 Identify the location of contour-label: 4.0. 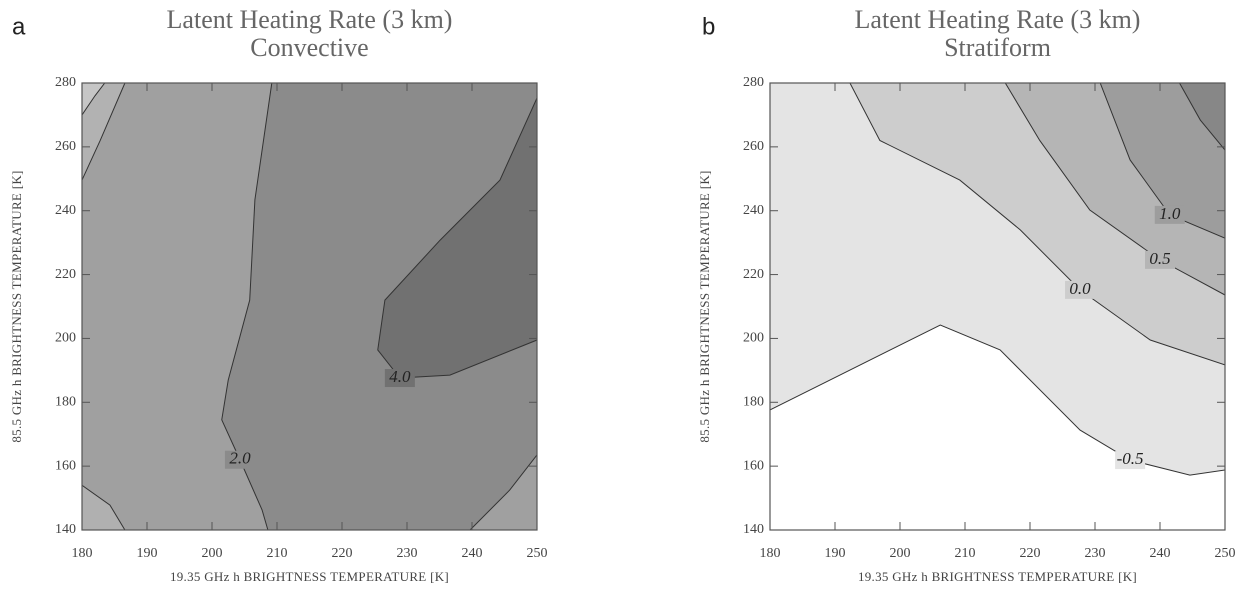
(400, 376).